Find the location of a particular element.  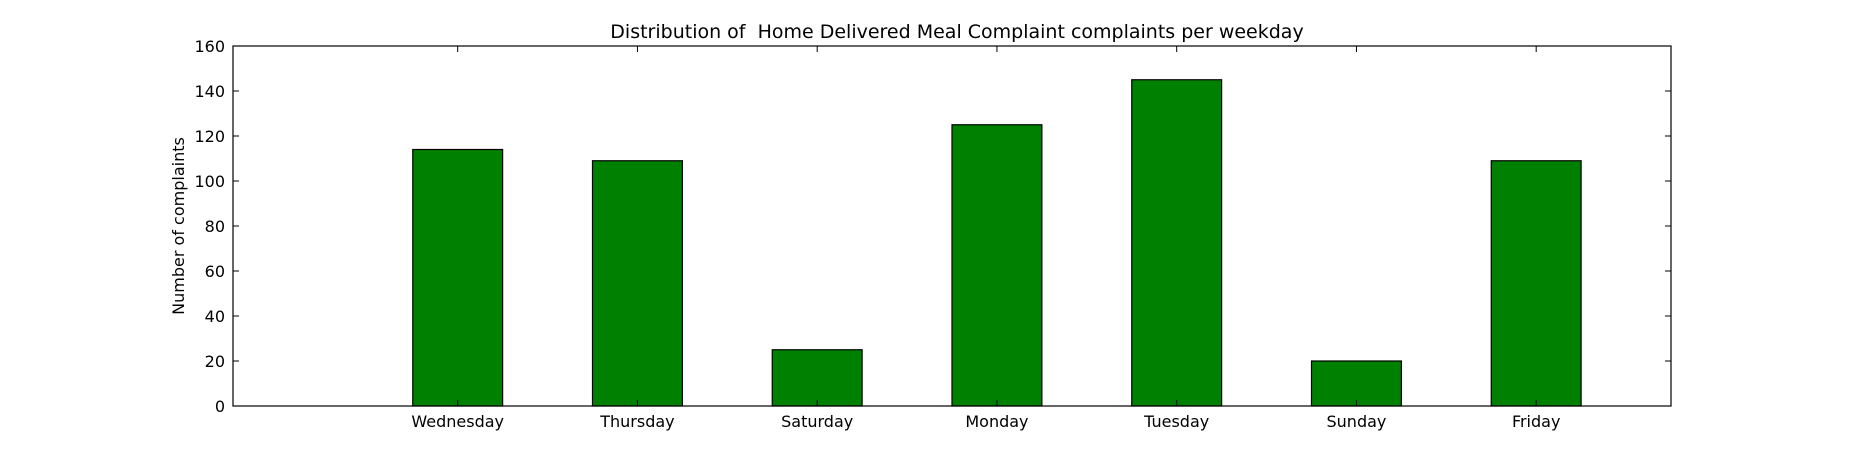

x-tick-label: Friday is located at coordinates (1536, 421).